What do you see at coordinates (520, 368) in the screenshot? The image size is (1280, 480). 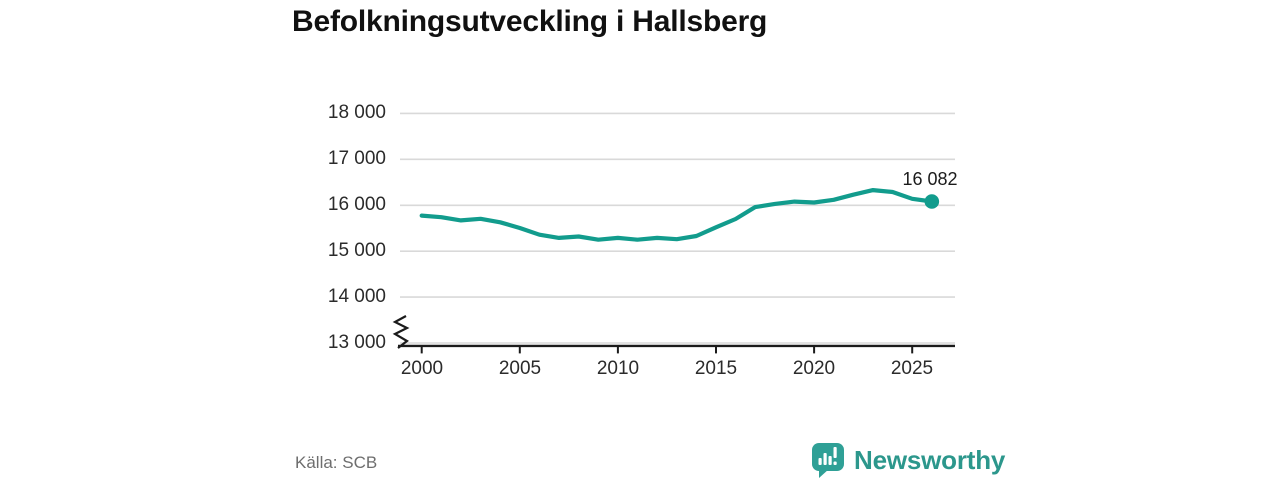 I see `x-tick-label: 2005` at bounding box center [520, 368].